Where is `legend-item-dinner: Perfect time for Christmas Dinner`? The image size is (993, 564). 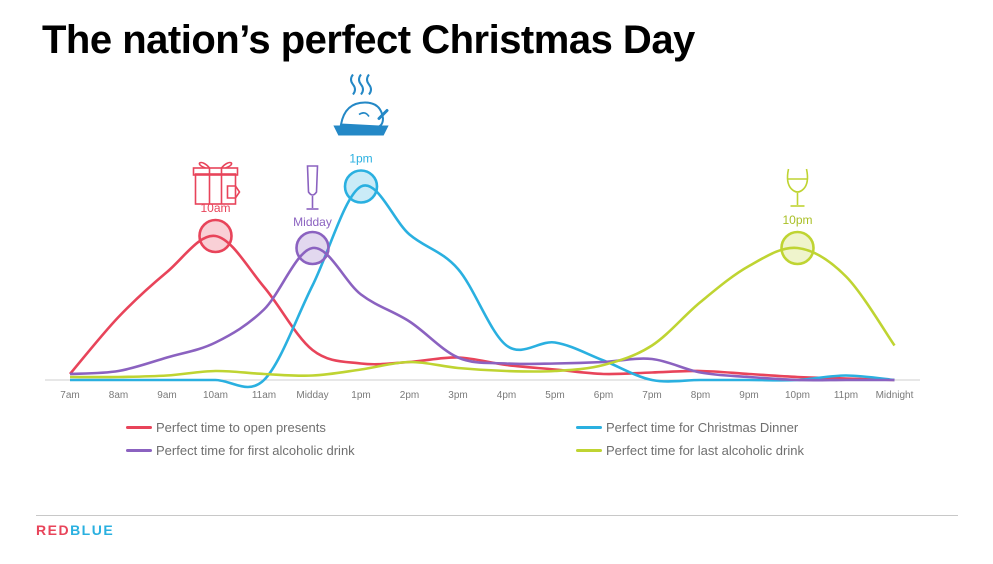 legend-item-dinner: Perfect time for Christmas Dinner is located at coordinates (687, 427).